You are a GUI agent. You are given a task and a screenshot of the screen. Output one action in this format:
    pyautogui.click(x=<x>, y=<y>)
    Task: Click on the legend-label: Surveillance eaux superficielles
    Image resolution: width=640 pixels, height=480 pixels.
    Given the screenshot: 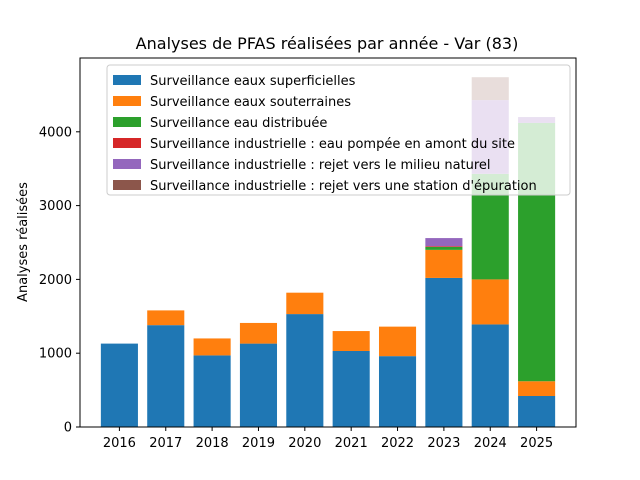 What is the action you would take?
    pyautogui.click(x=253, y=81)
    